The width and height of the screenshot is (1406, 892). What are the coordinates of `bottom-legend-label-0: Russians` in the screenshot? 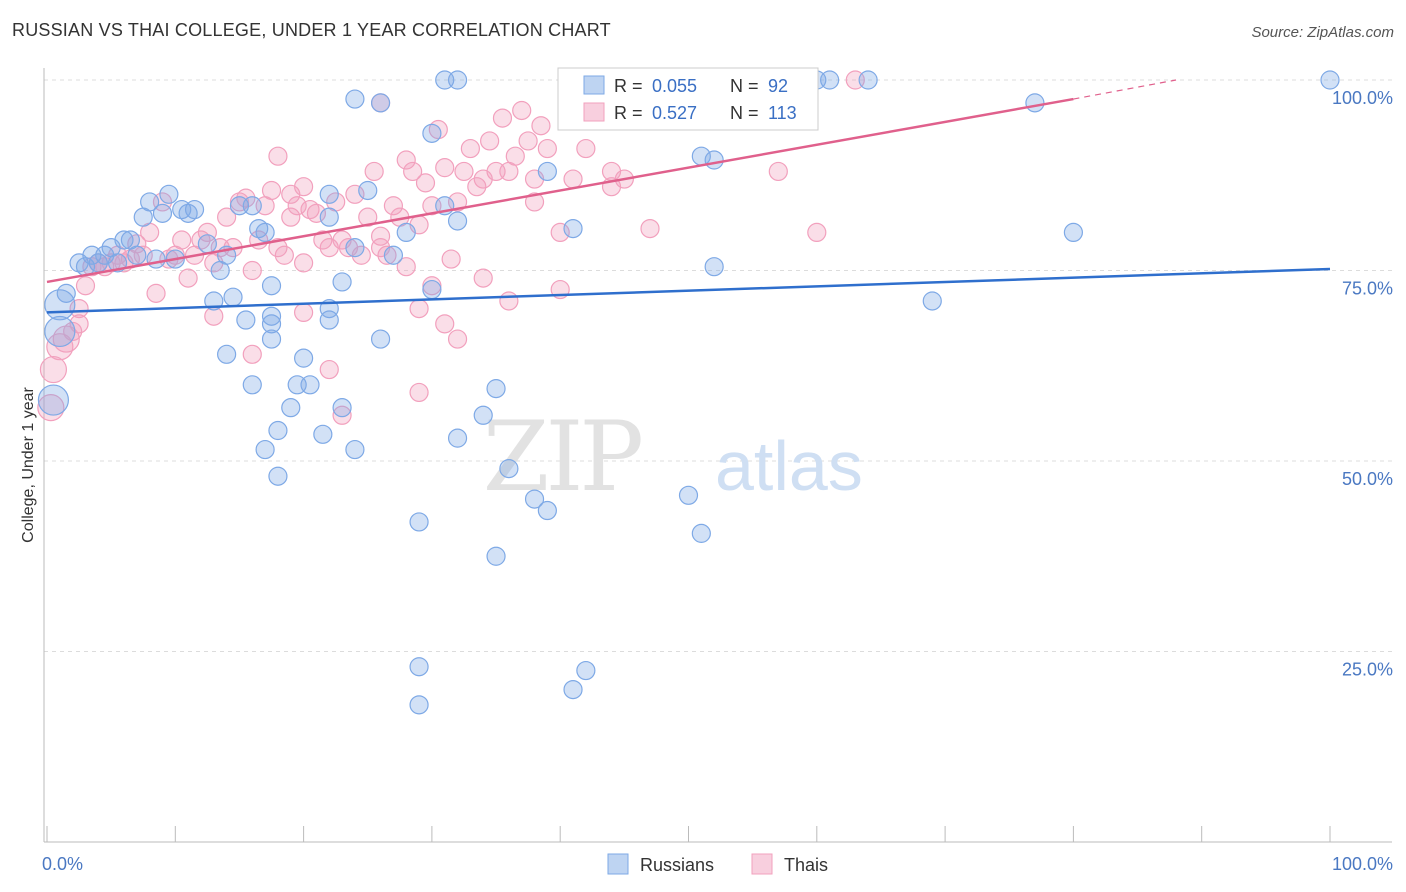 It's located at (677, 865).